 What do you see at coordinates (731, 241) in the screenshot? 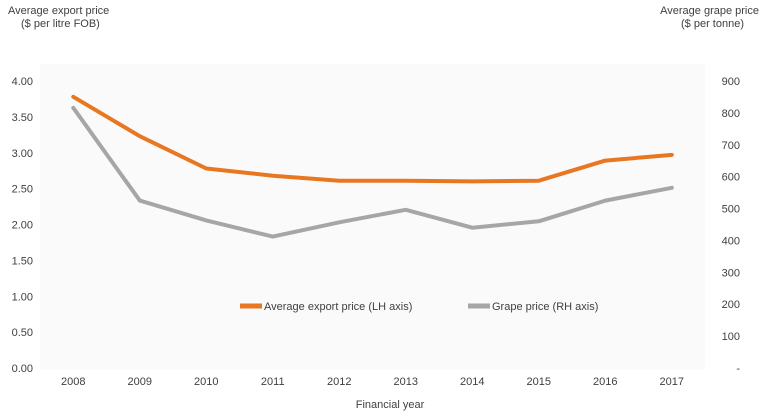
I see `right-axis-tick-label: 400` at bounding box center [731, 241].